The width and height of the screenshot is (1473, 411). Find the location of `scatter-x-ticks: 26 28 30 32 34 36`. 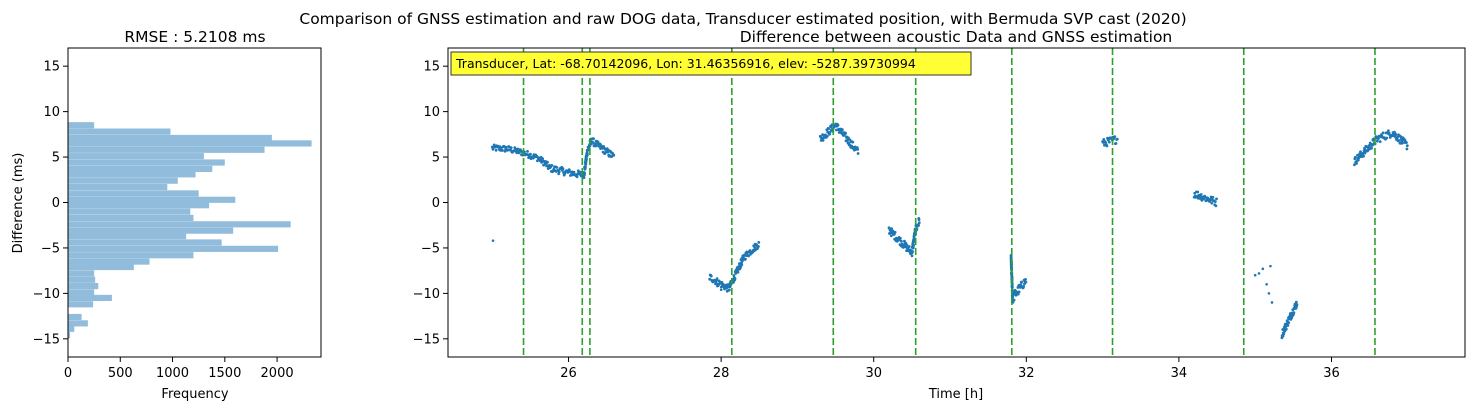

scatter-x-ticks: 26 28 30 32 34 36 is located at coordinates (950, 369).